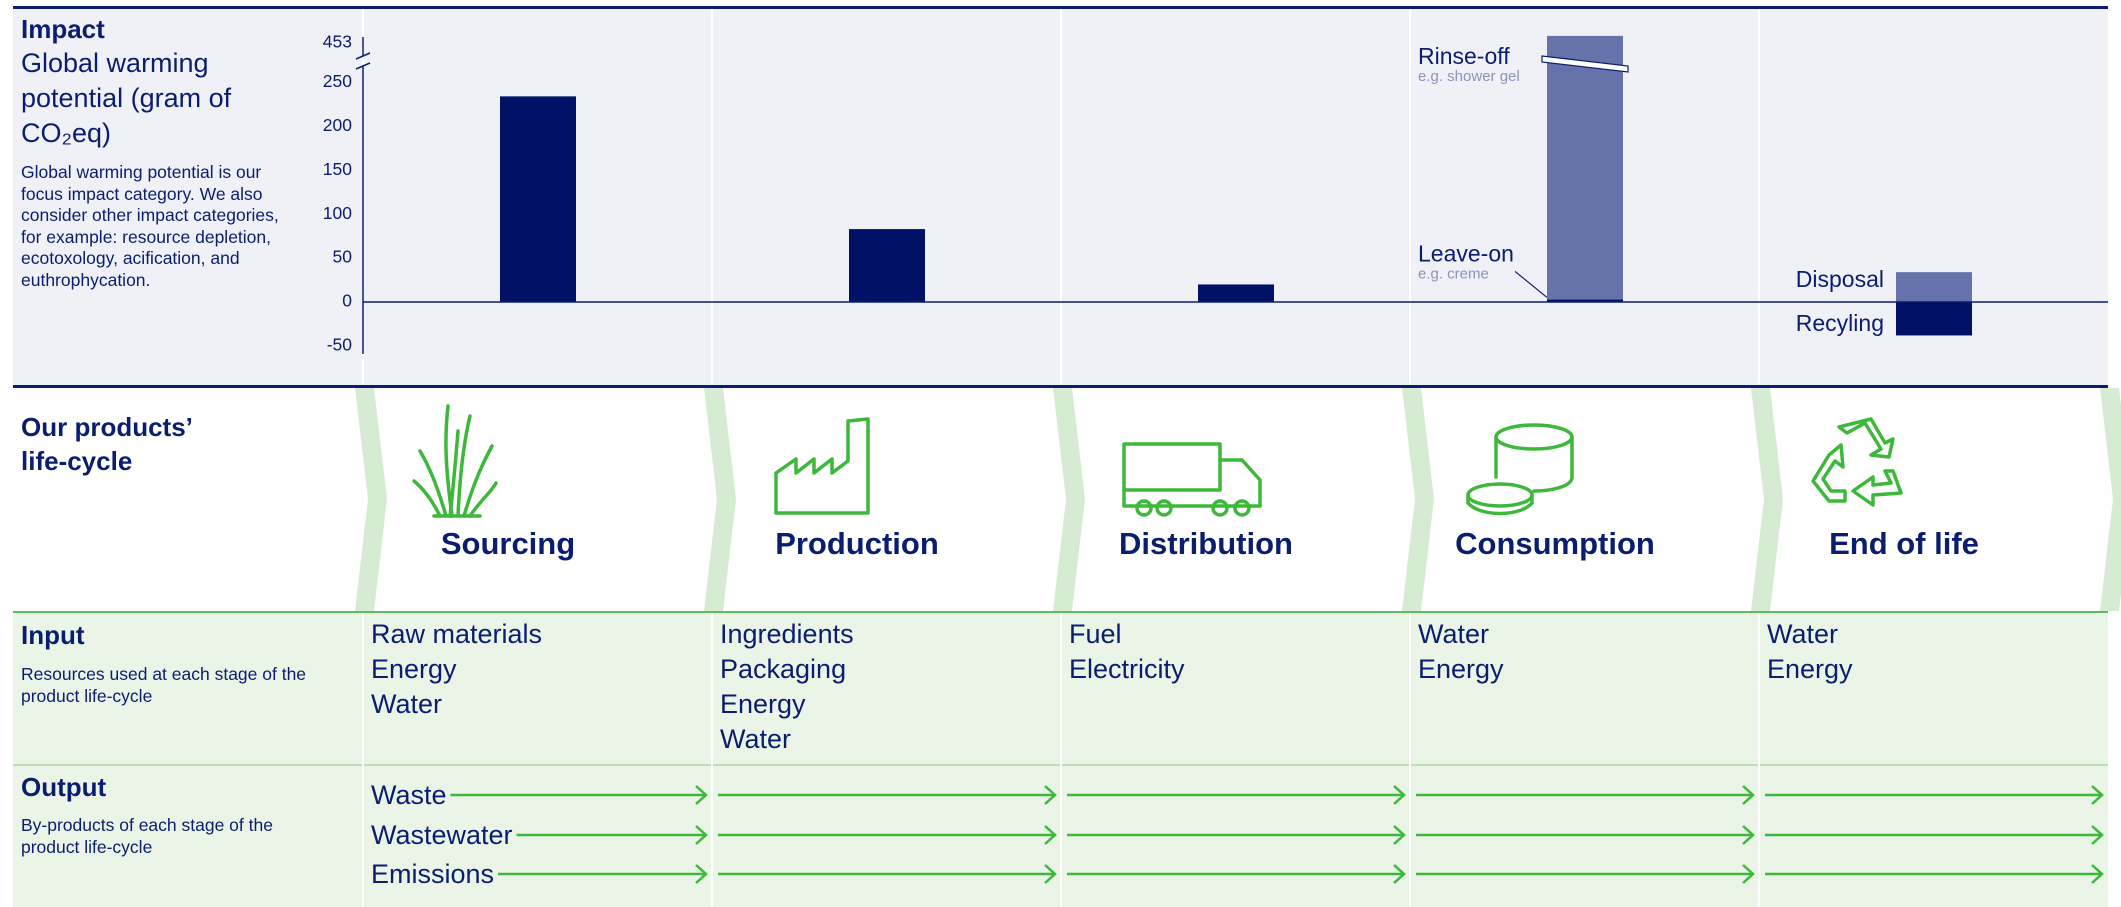  I want to click on series-label: Rinse-off, so click(1464, 56).